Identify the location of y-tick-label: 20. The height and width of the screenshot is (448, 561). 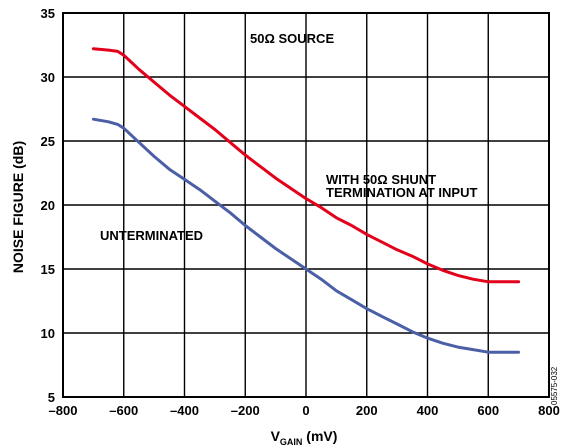
(48, 205).